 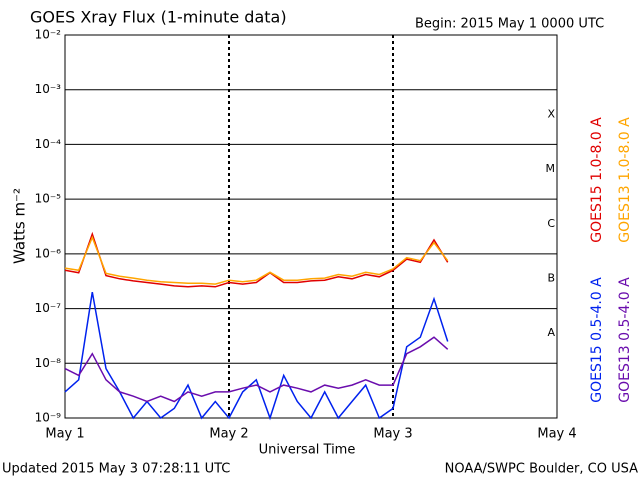 What do you see at coordinates (551, 113) in the screenshot?
I see `flare-class-label: X` at bounding box center [551, 113].